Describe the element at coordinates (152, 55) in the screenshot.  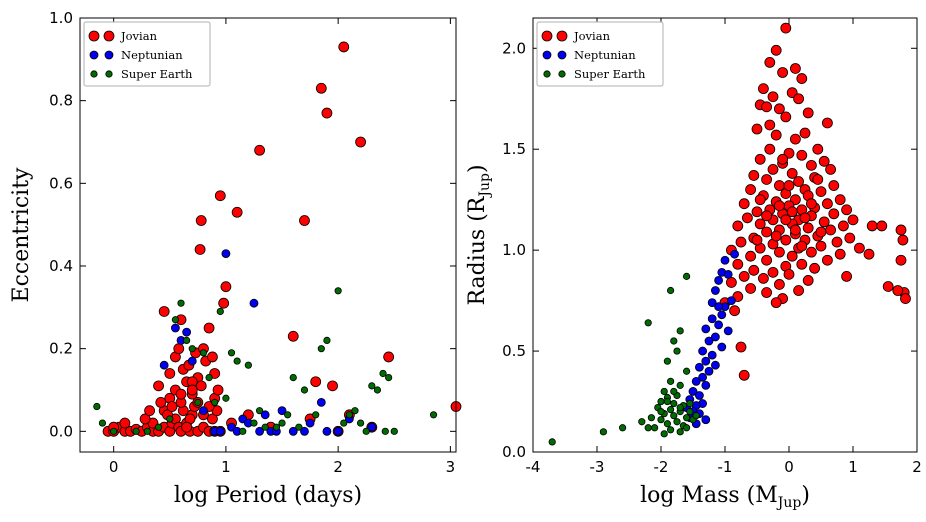
I see `legend-label: Neptunian` at that location.